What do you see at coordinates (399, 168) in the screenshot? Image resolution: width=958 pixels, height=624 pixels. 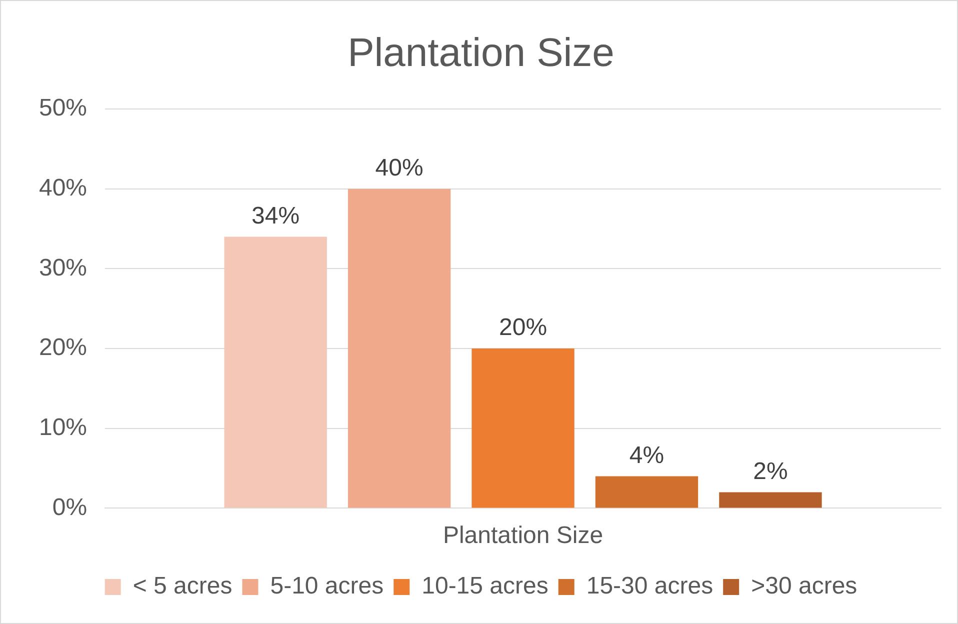 I see `data-label: 40%` at bounding box center [399, 168].